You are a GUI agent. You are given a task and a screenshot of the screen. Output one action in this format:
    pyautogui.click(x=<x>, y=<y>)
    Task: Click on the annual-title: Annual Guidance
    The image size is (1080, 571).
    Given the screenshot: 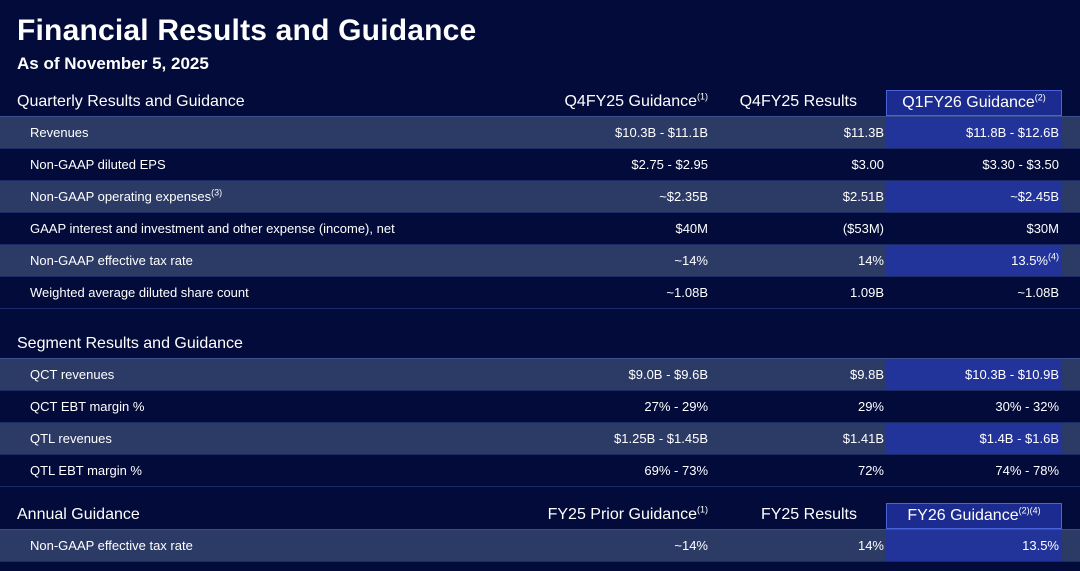 What is the action you would take?
    pyautogui.click(x=78, y=514)
    